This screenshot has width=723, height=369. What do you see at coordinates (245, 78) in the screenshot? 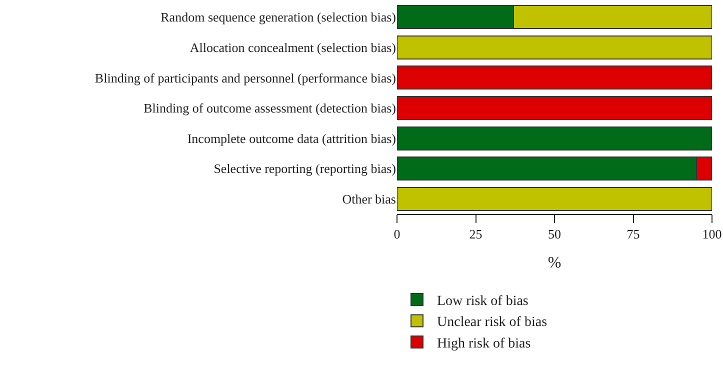
I see `y-tick-label: Blinding of participants and personnel (performance bias)` at bounding box center [245, 78].